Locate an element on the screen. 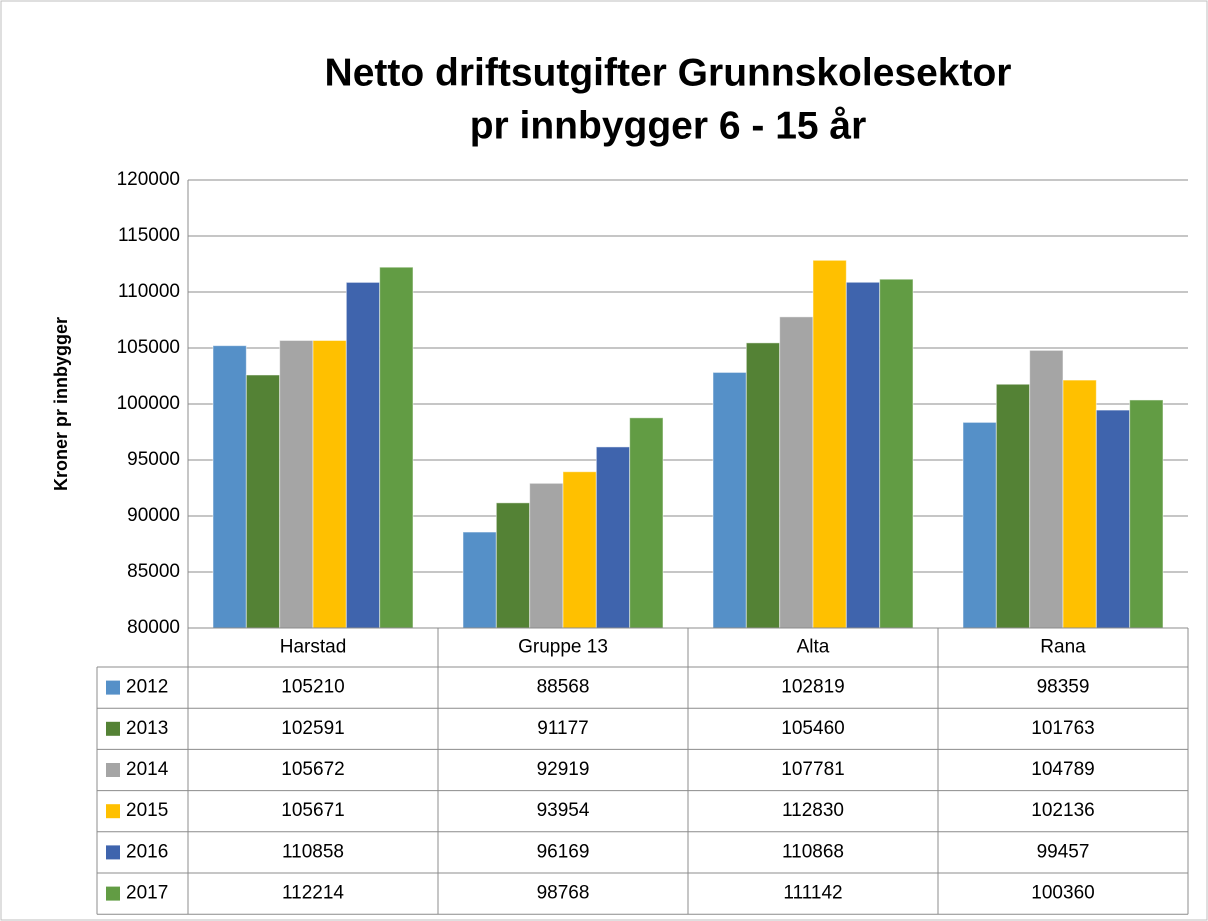 This screenshot has height=921, width=1208. y-tick-label: 80000 is located at coordinates (153, 627).